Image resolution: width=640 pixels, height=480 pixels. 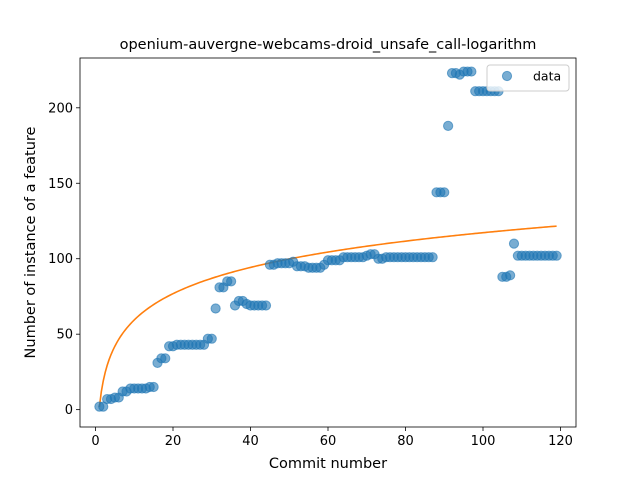 I want to click on legend-marker, so click(x=507, y=76).